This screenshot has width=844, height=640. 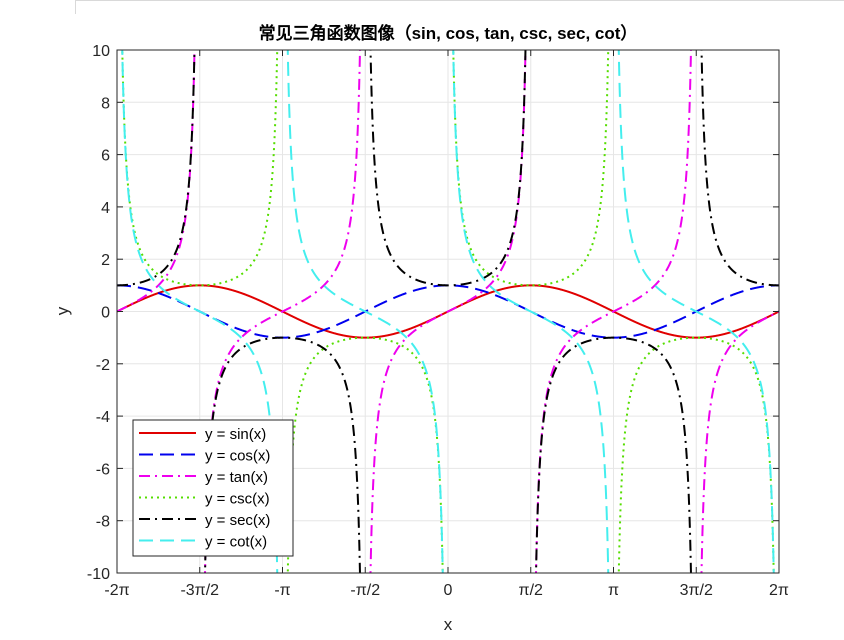 What do you see at coordinates (696, 590) in the screenshot?
I see `x-tick-label: 3π/2` at bounding box center [696, 590].